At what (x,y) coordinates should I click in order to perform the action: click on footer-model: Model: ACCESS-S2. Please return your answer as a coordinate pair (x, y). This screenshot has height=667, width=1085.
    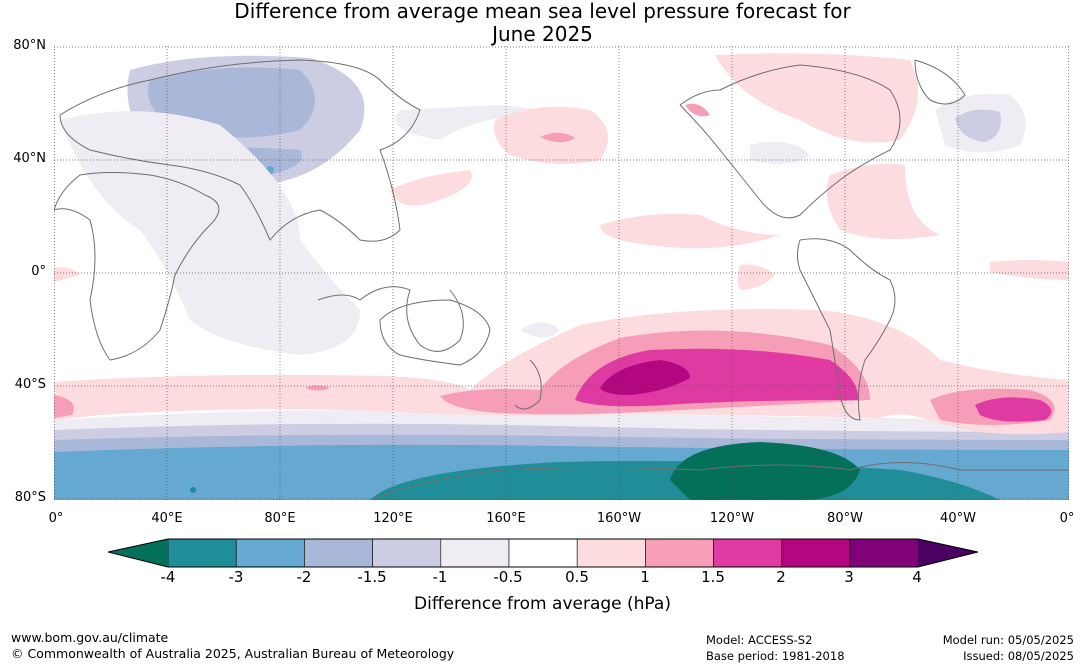
    Looking at the image, I should click on (759, 640).